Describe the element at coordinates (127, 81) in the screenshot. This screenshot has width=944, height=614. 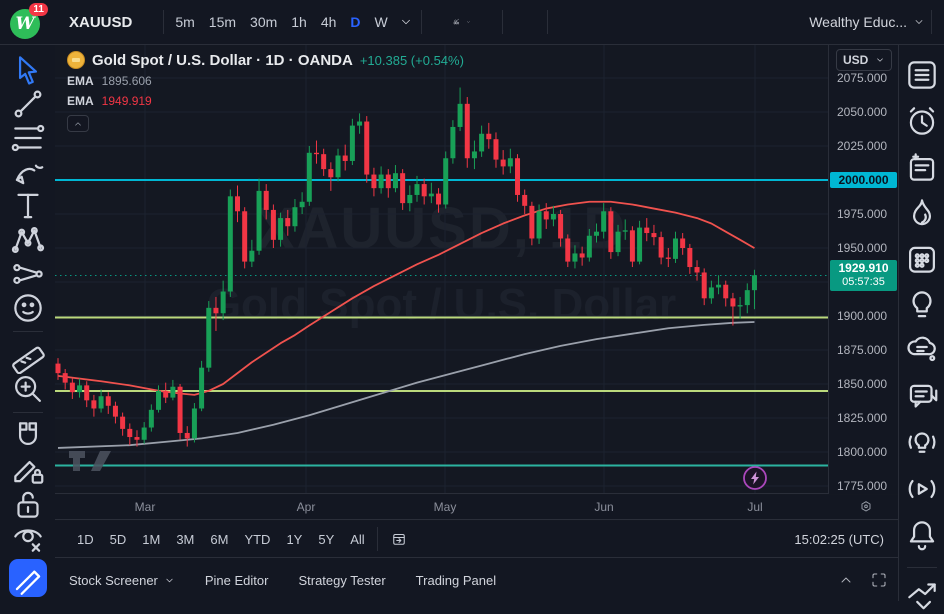
I see `indicator-value: 1895.606` at that location.